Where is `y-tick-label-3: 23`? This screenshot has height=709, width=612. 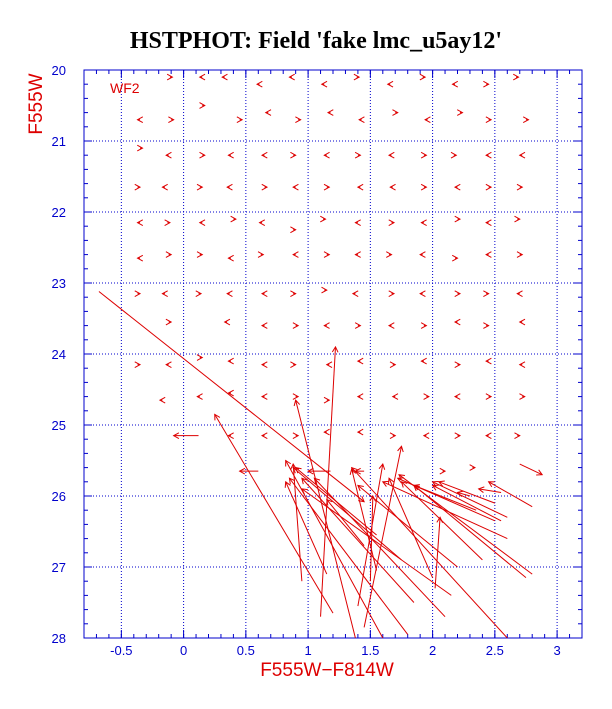 y-tick-label-3: 23 is located at coordinates (59, 283).